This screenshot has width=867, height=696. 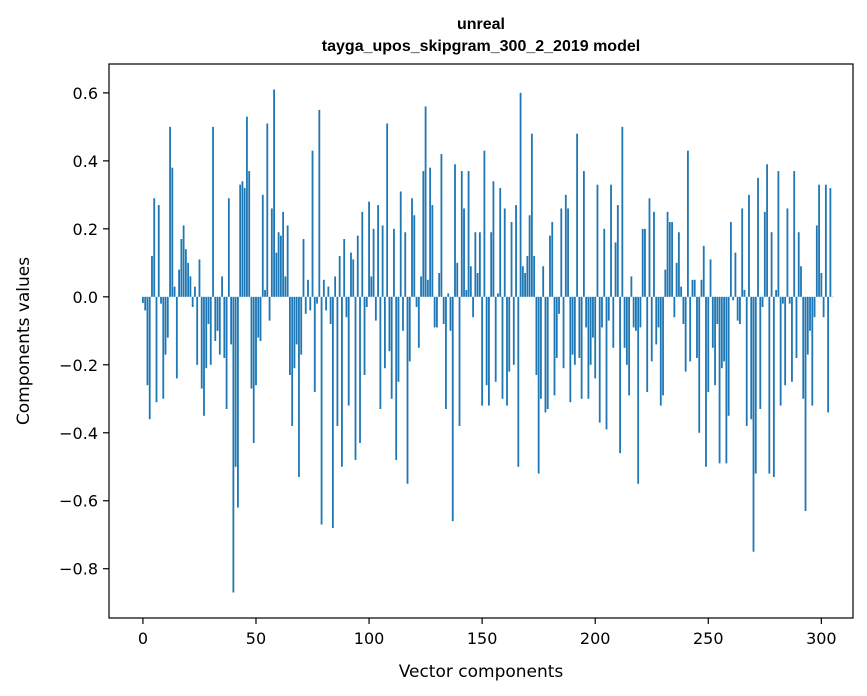 What do you see at coordinates (482, 638) in the screenshot?
I see `x-tick-label: 150` at bounding box center [482, 638].